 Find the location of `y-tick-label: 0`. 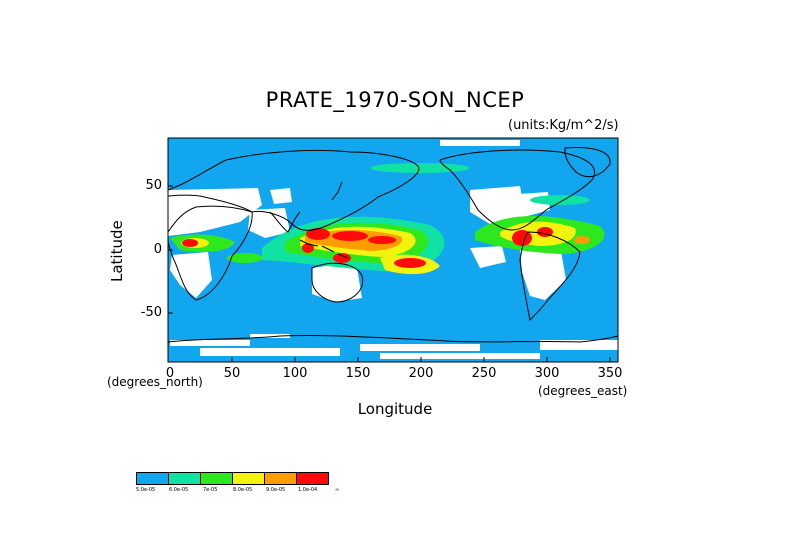

y-tick-label: 0 is located at coordinates (157, 249).